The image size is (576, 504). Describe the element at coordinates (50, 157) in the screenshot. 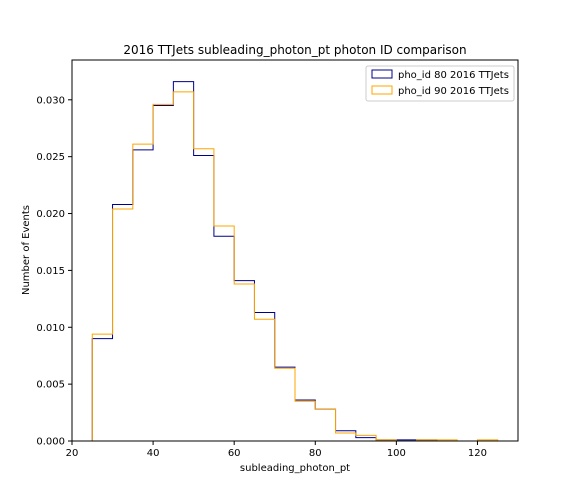

I see `y-tick-label: 0.025` at that location.